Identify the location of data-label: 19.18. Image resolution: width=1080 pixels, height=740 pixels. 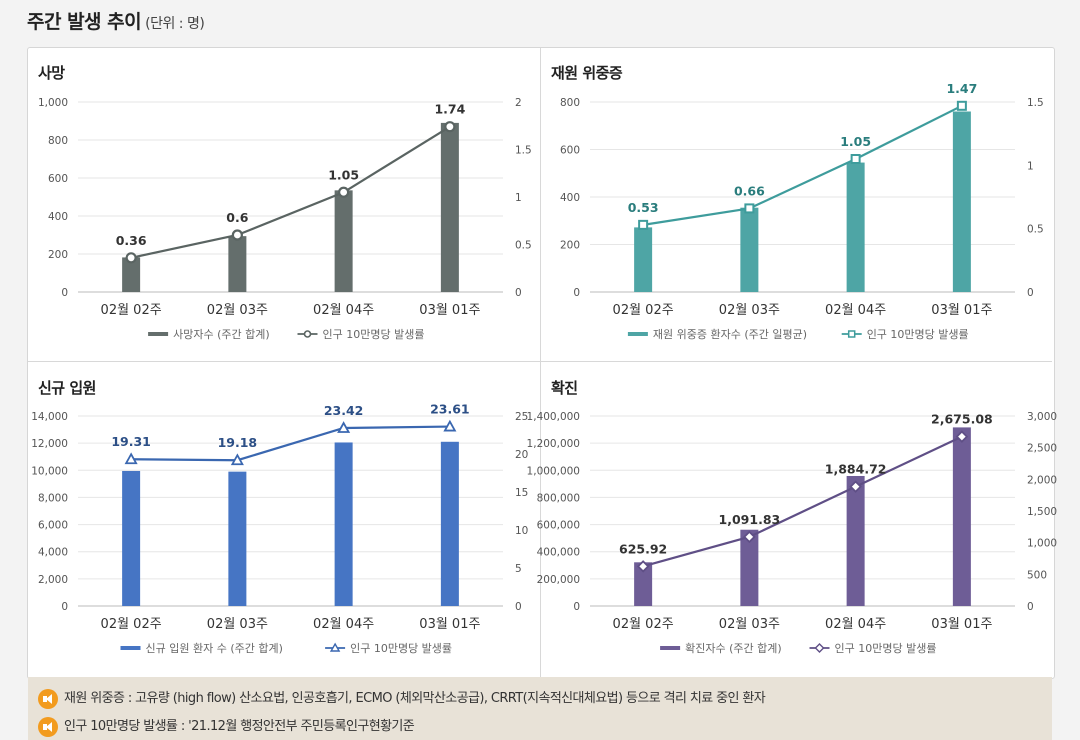
(238, 442).